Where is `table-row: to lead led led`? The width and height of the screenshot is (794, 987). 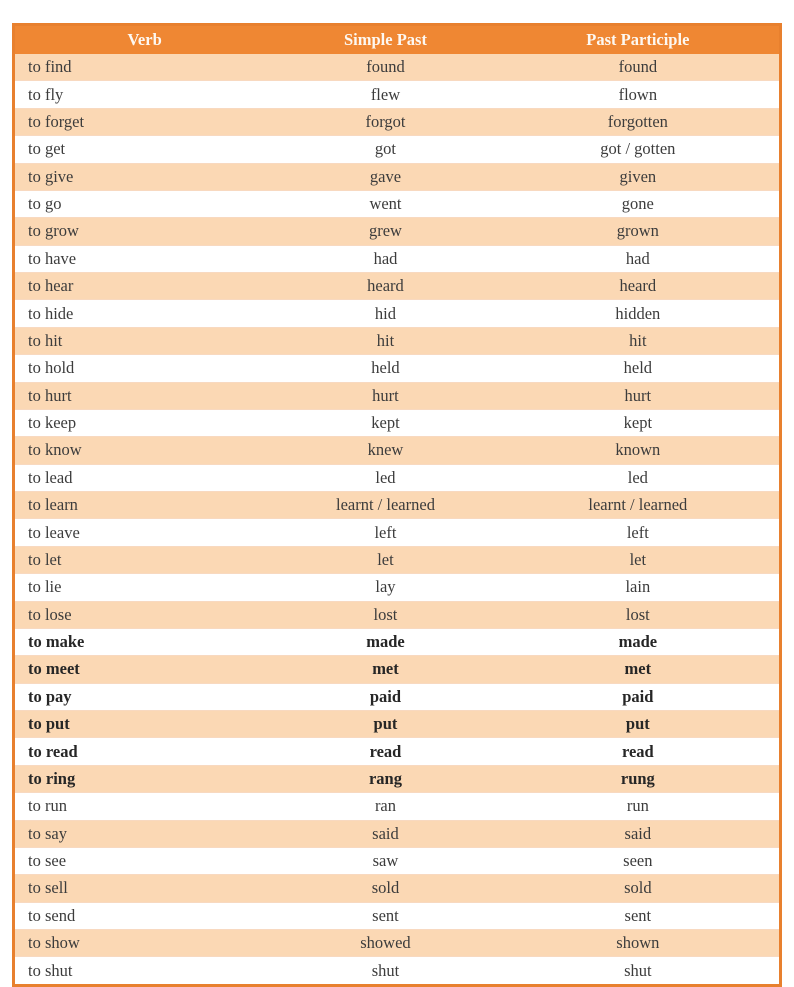 table-row: to lead led led is located at coordinates (397, 478).